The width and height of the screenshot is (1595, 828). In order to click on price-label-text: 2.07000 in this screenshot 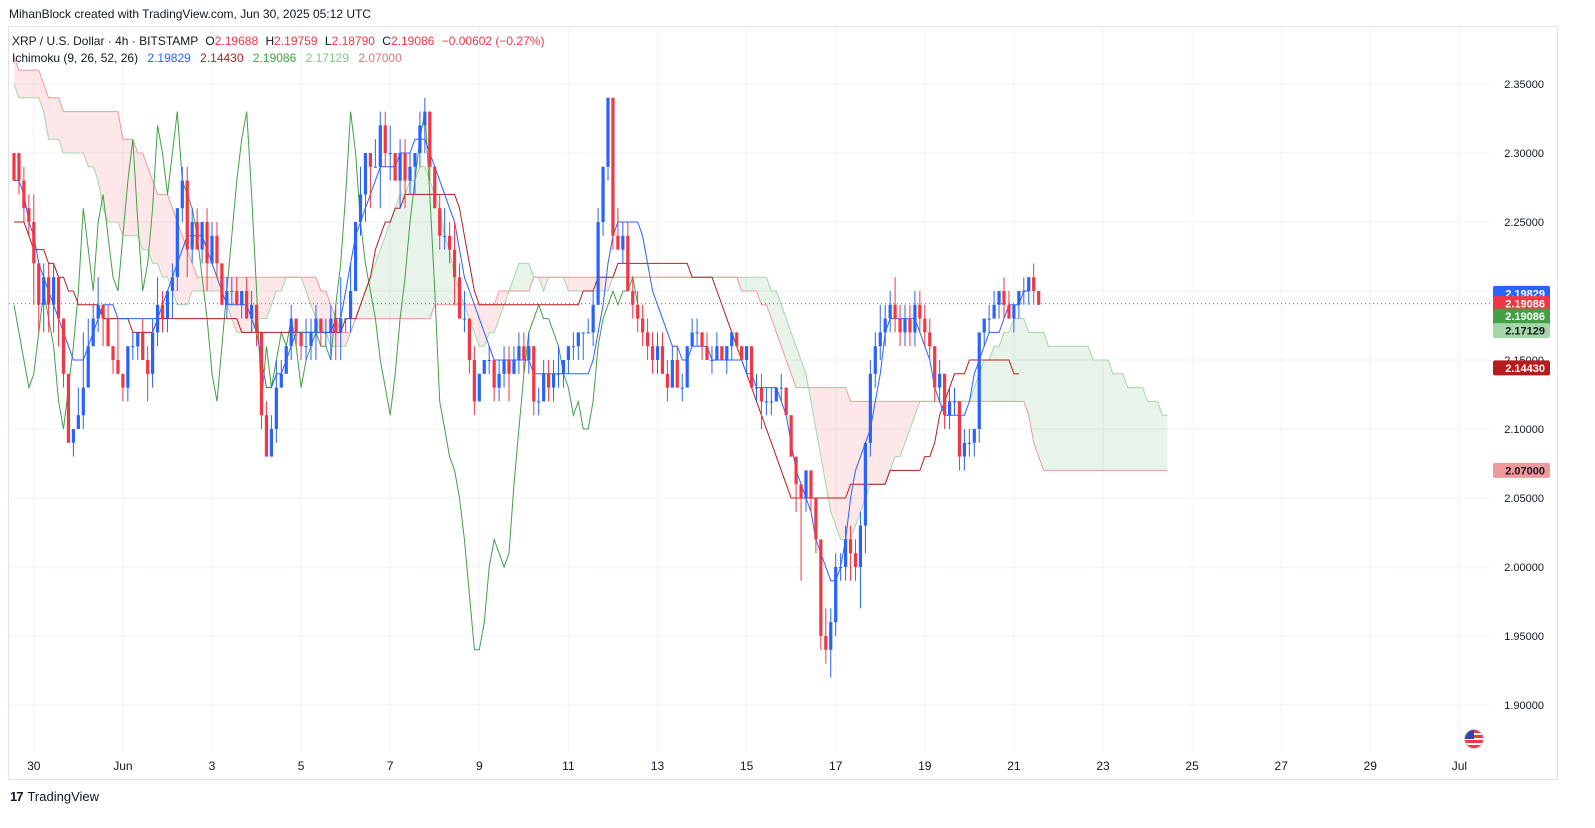, I will do `click(1525, 471)`.